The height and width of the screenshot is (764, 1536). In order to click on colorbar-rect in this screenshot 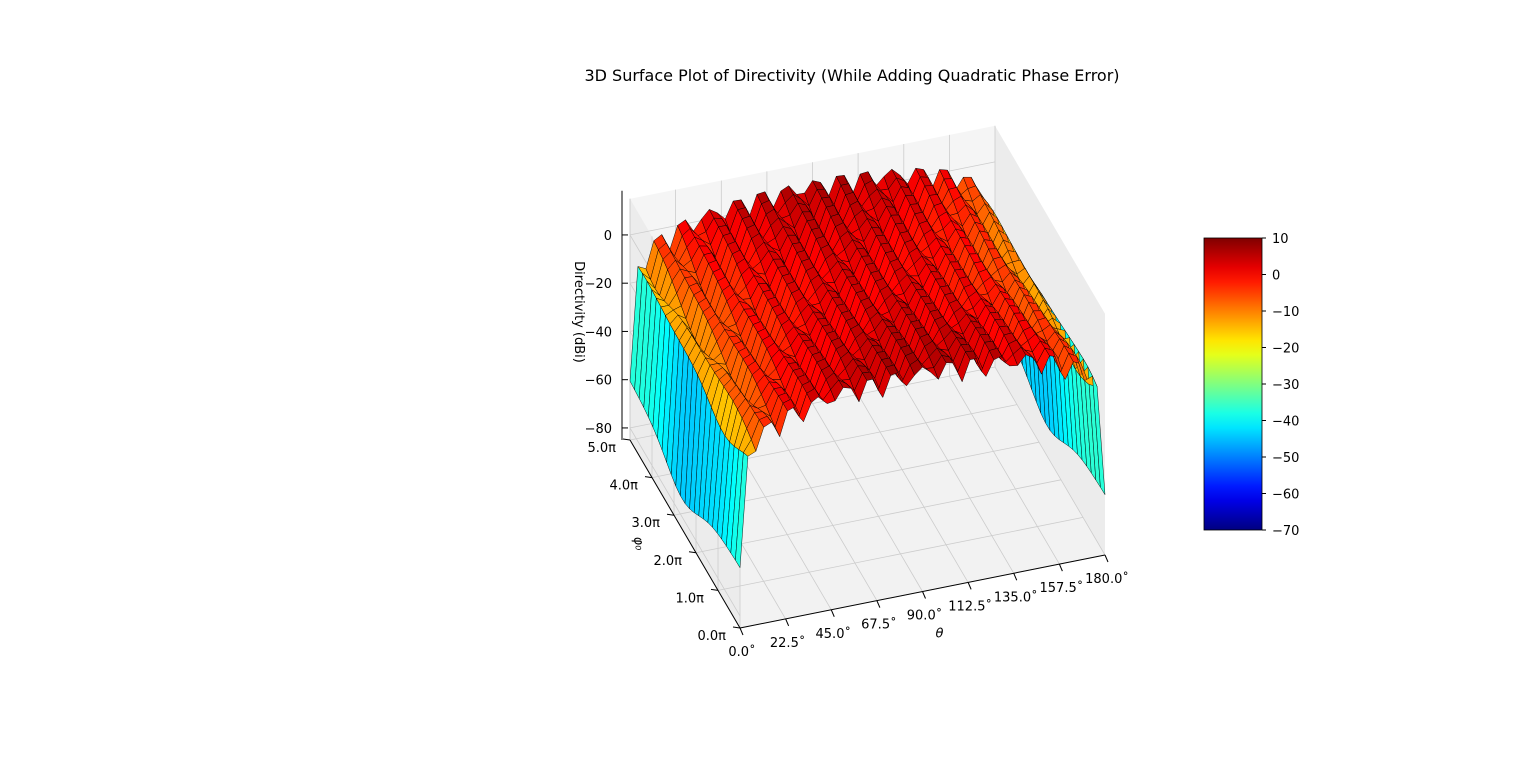, I will do `click(1233, 384)`.